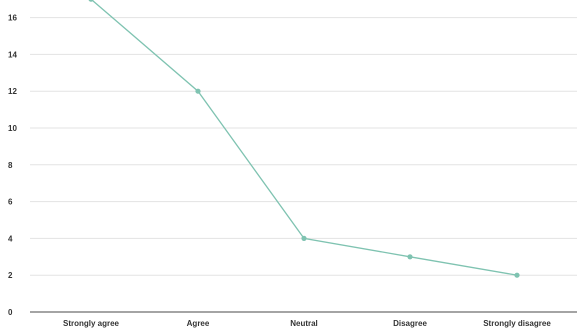  Describe the element at coordinates (410, 323) in the screenshot. I see `x-tick-label: Disagree` at that location.